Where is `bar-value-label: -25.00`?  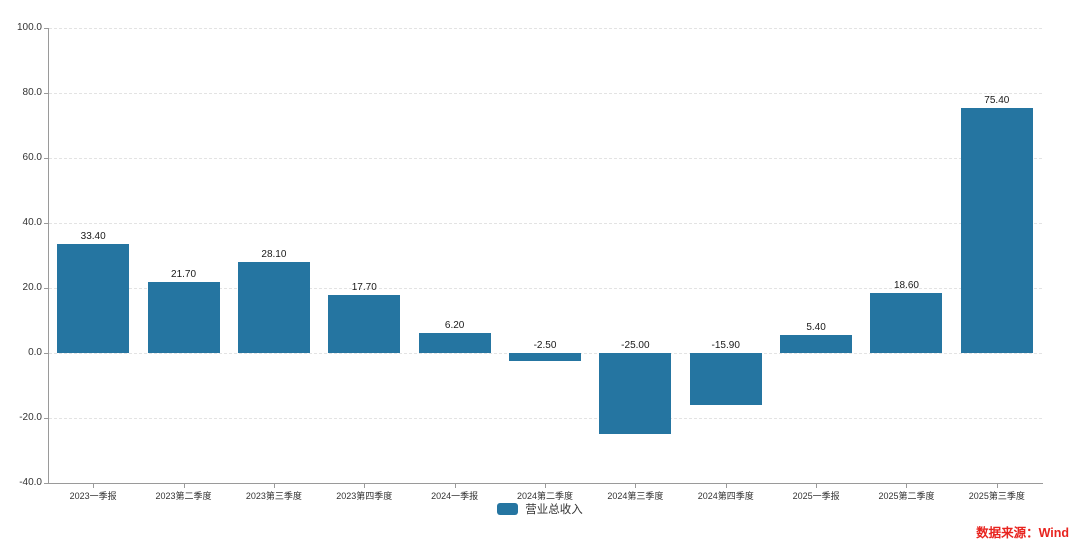 bar-value-label: -25.00 is located at coordinates (635, 345).